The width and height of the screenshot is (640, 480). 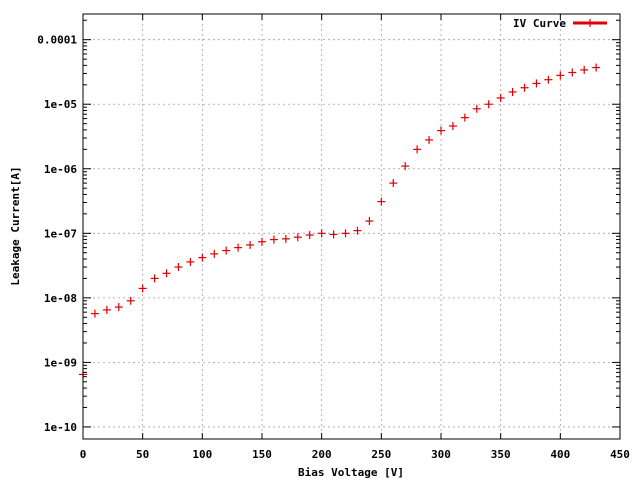 What do you see at coordinates (351, 472) in the screenshot?
I see `x-axis-label: Bias Voltage [V]` at bounding box center [351, 472].